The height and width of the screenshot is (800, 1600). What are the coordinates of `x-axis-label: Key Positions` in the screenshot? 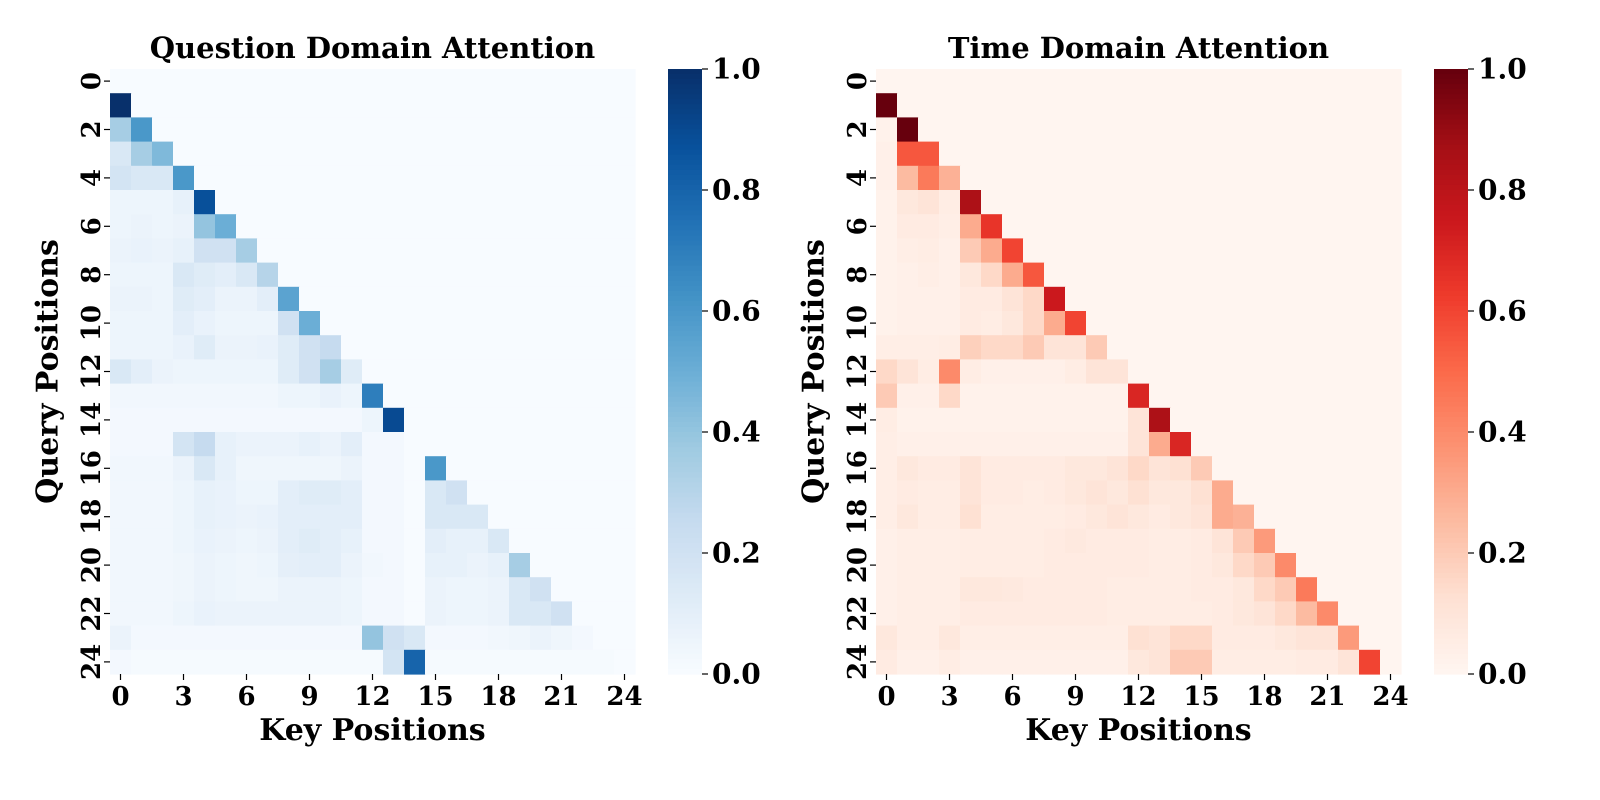 It's located at (372, 730).